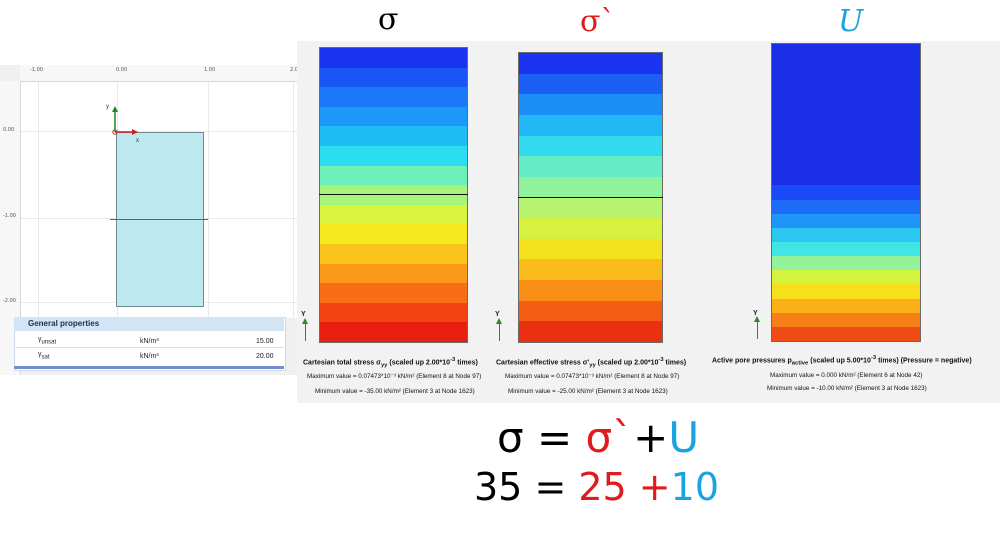 The height and width of the screenshot is (559, 1000). I want to click on axis-y-label: y, so click(107, 107).